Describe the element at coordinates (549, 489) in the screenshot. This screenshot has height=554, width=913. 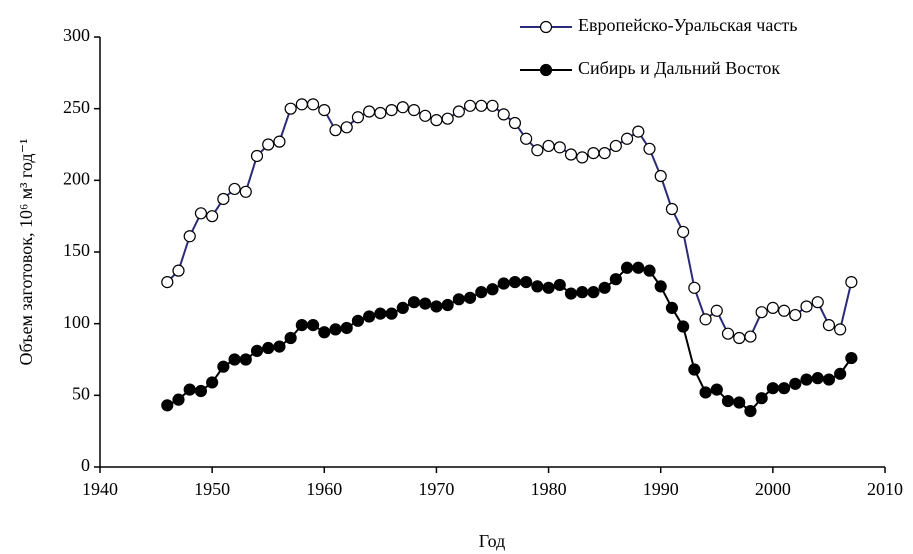
I see `x-tick-label: 1980` at that location.